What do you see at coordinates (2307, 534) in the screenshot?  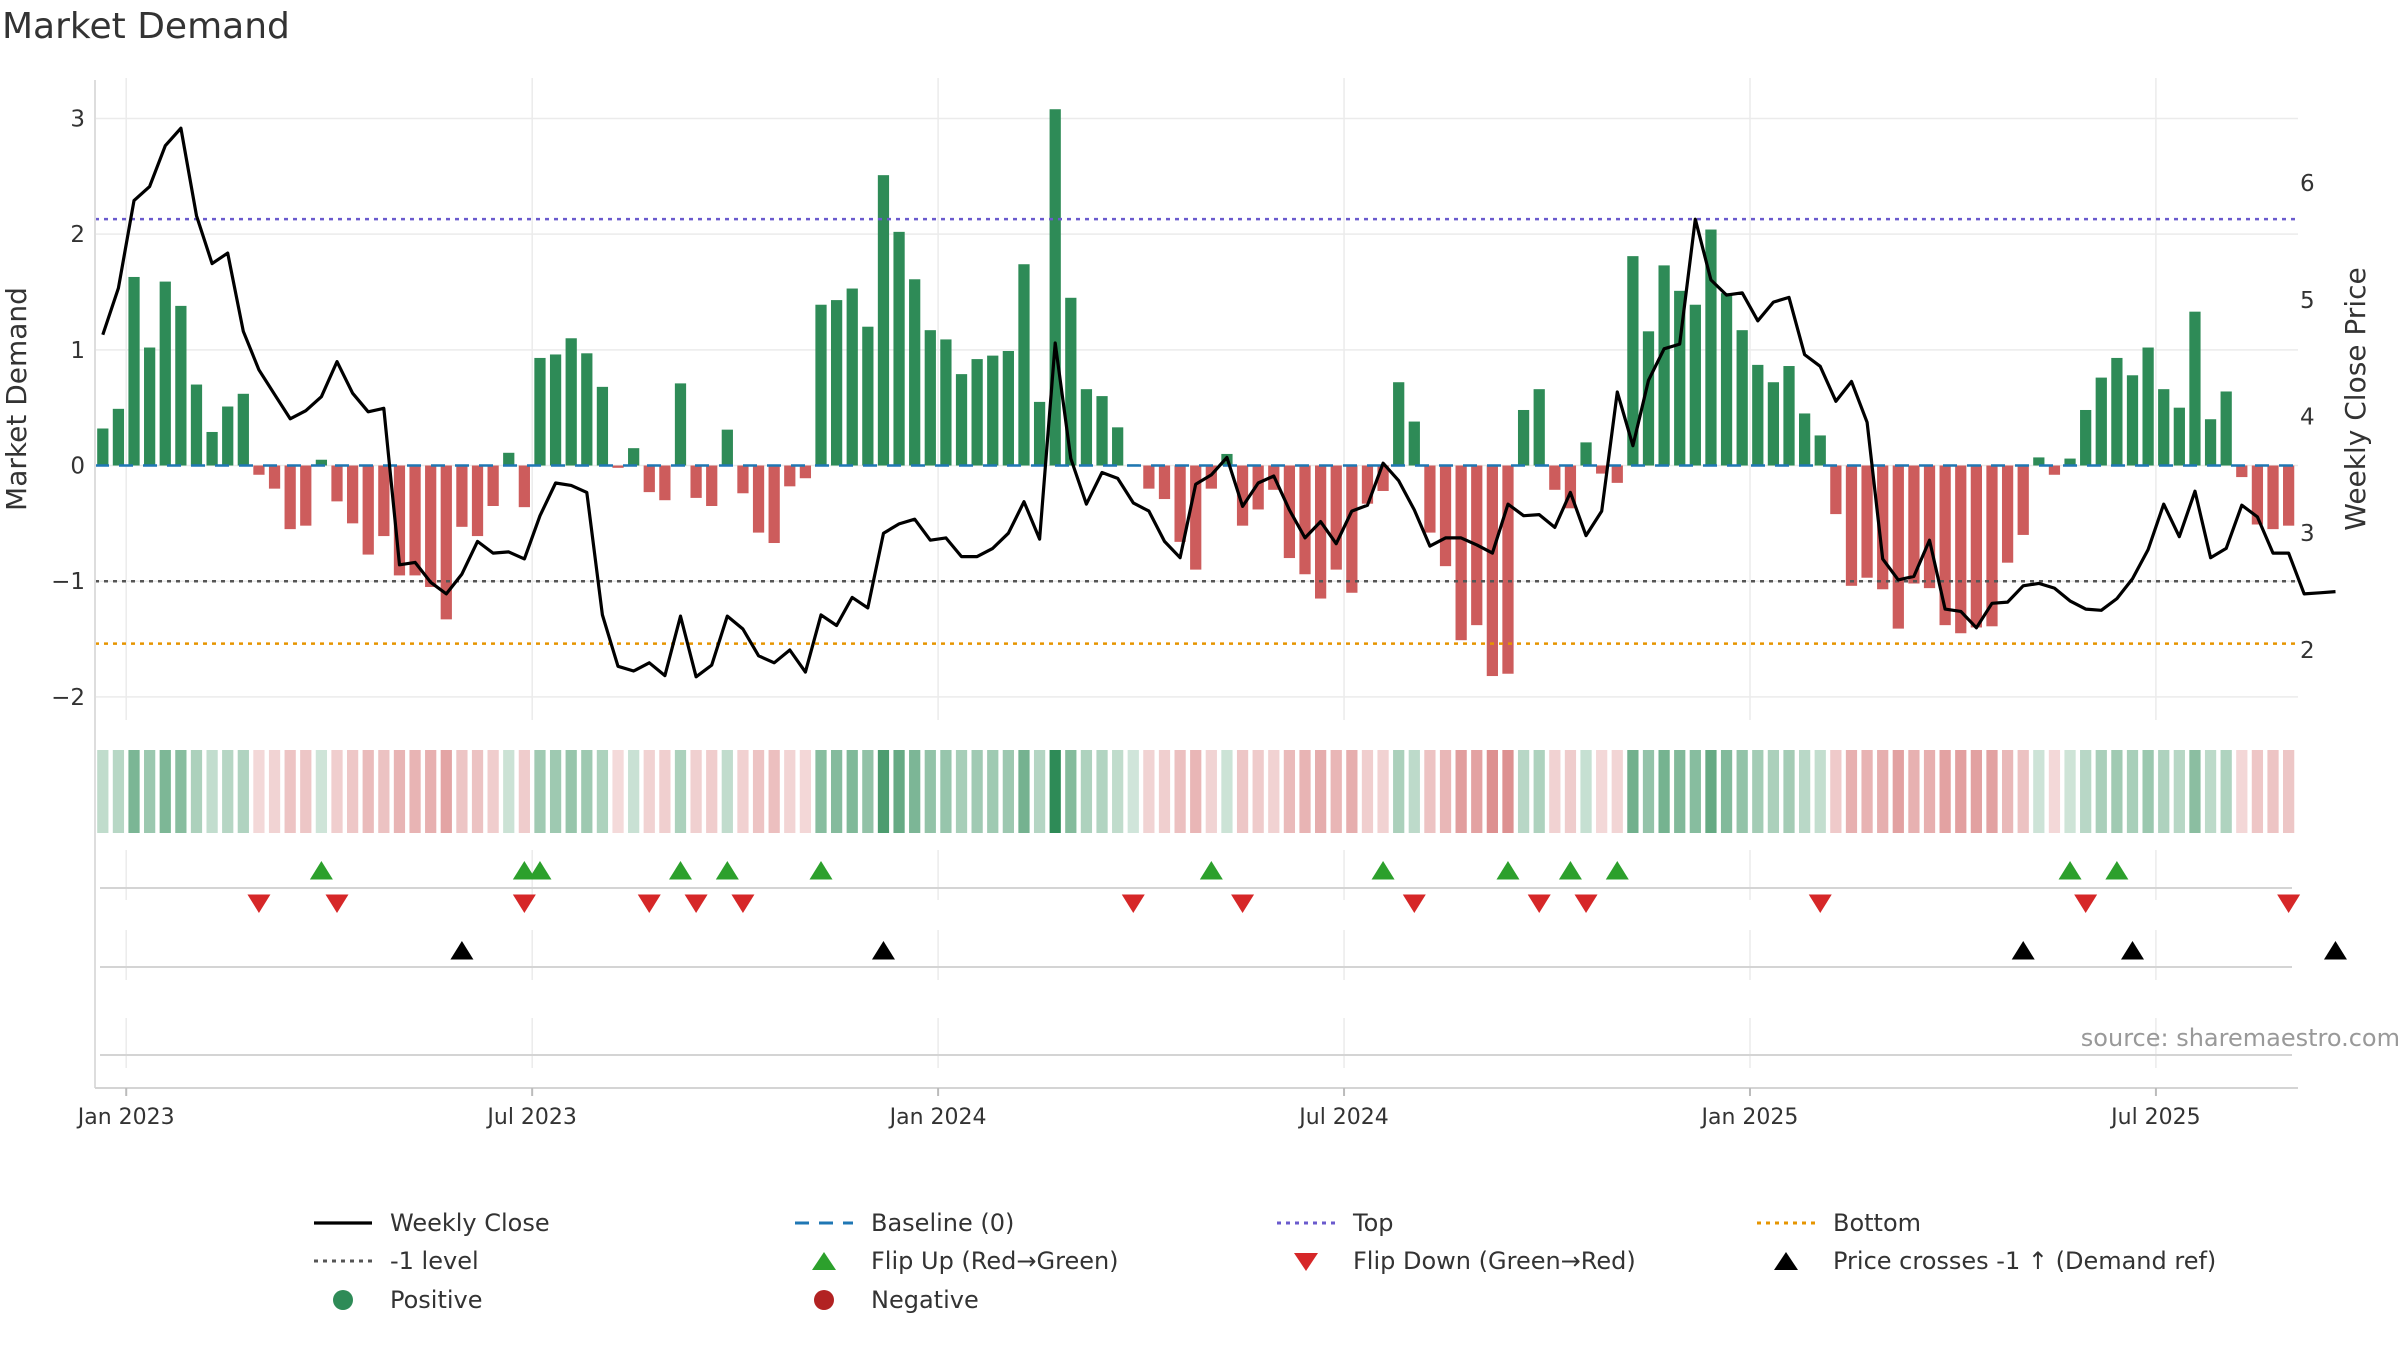 I see `y2-tick-label: 3` at bounding box center [2307, 534].